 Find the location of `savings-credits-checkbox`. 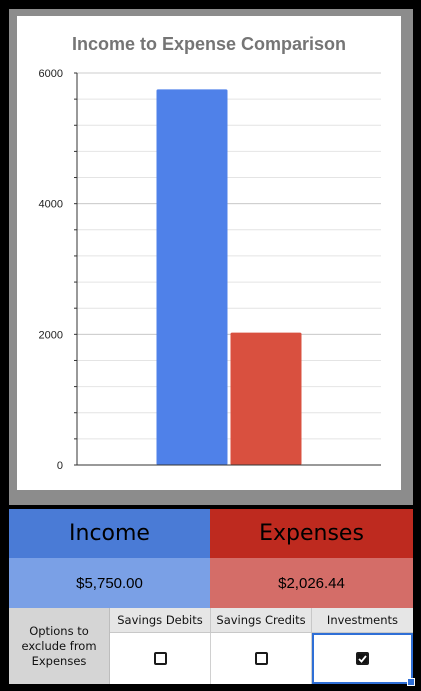

savings-credits-checkbox is located at coordinates (261, 658).